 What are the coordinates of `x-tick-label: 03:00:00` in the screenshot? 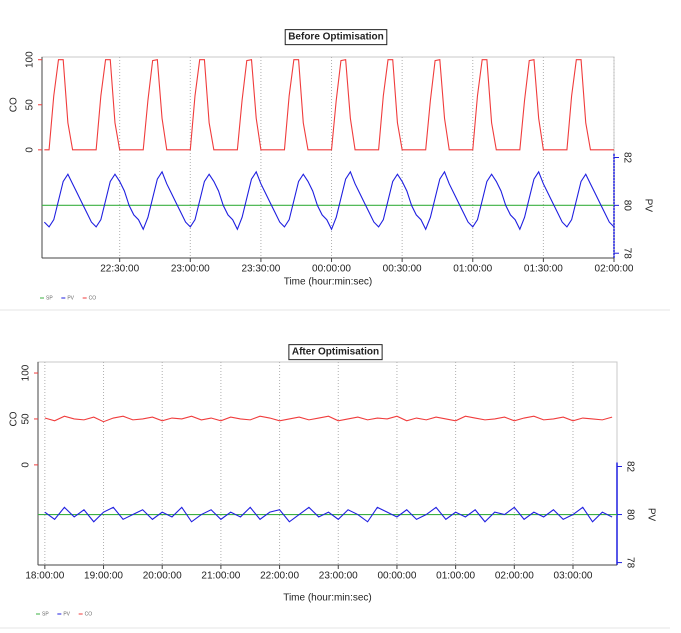 It's located at (573, 576).